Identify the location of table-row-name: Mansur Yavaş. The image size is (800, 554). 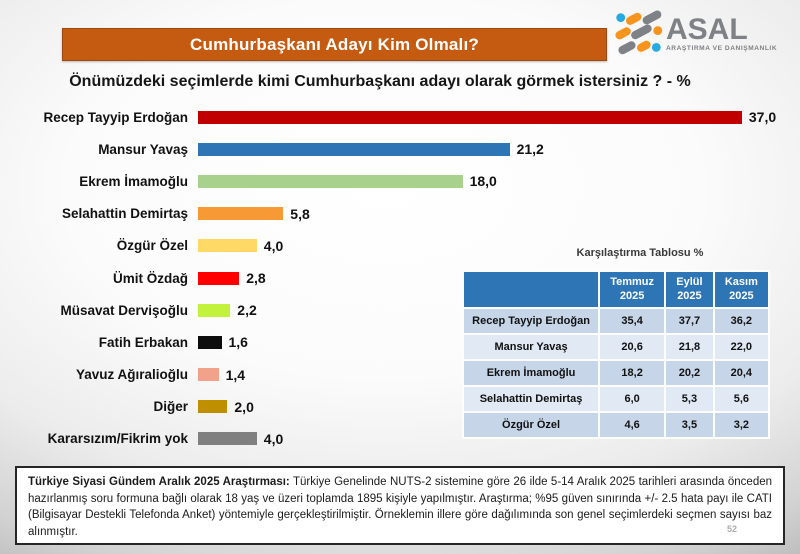
(531, 346).